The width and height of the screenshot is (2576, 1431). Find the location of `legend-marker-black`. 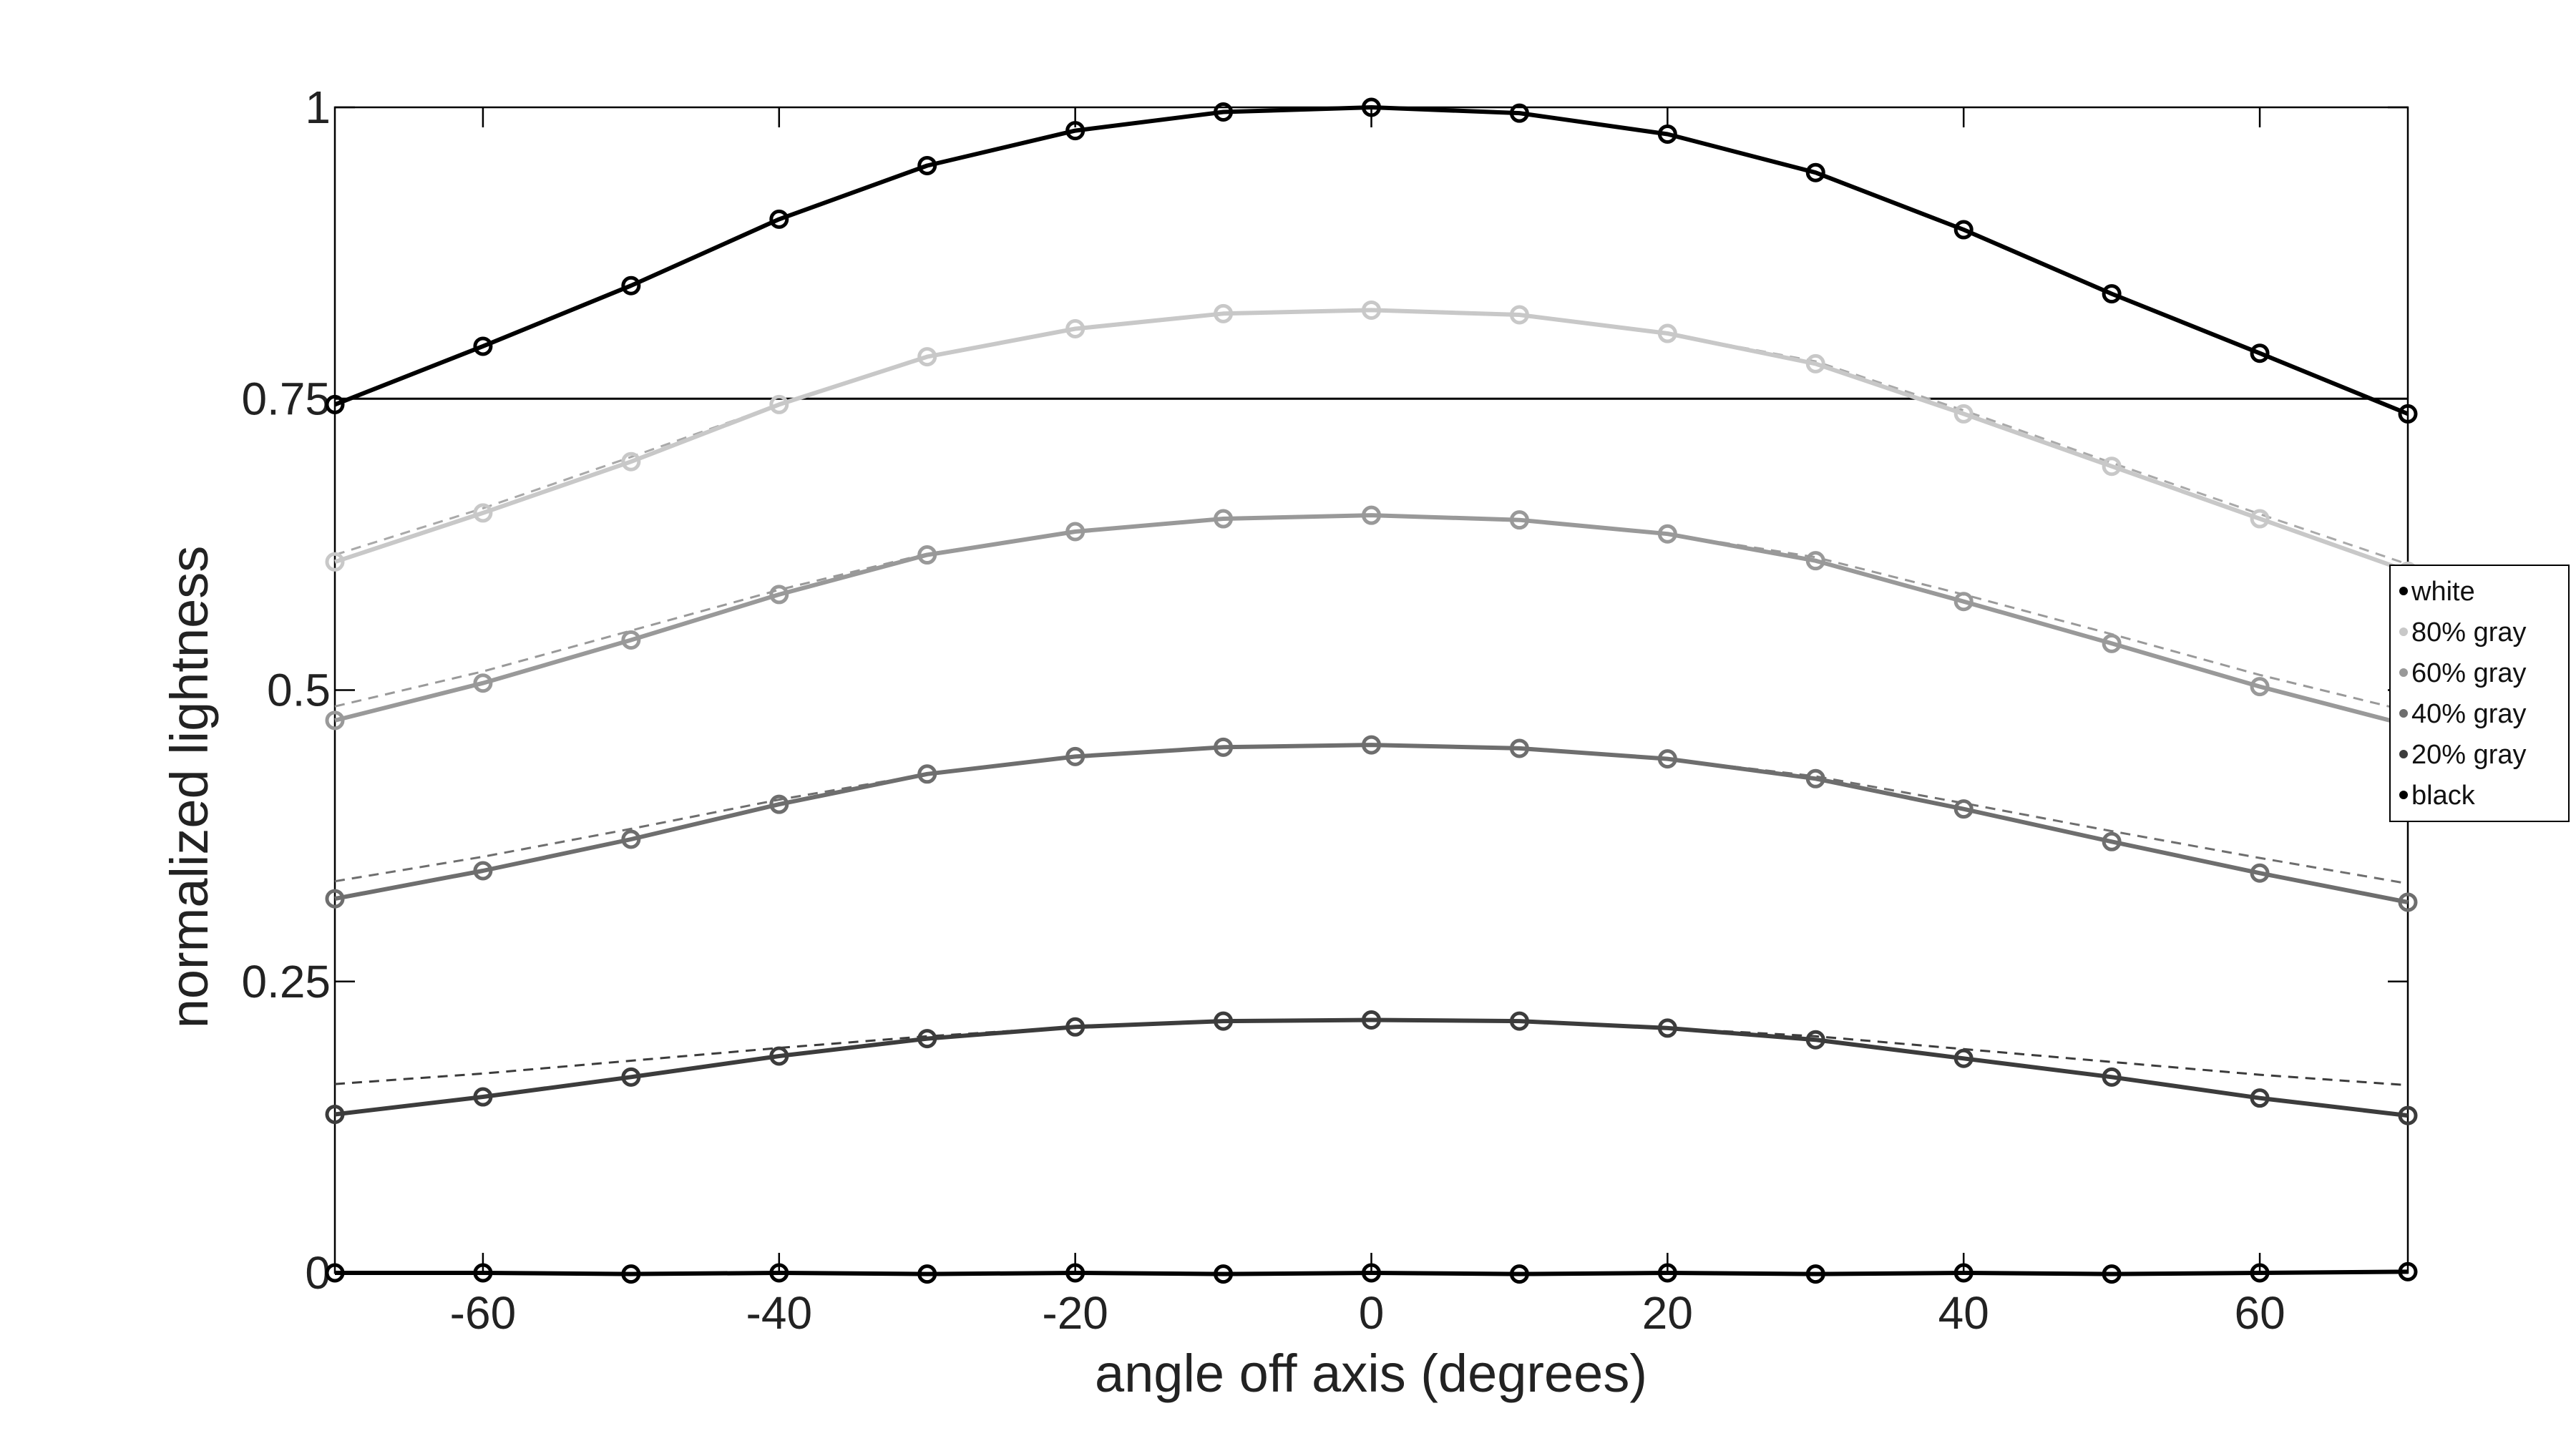

legend-marker-black is located at coordinates (2403, 795).